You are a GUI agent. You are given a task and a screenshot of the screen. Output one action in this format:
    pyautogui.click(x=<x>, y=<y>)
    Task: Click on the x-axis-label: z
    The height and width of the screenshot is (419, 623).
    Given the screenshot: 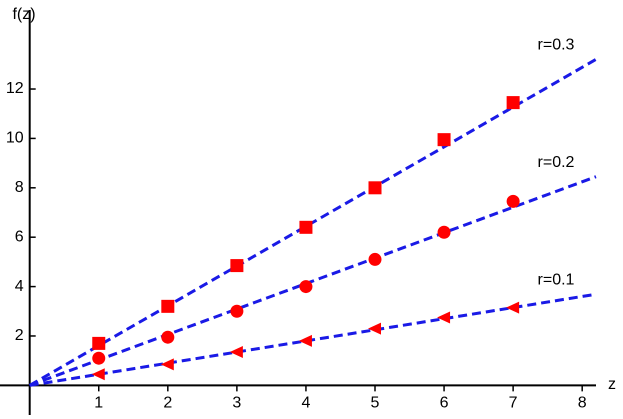 What is the action you would take?
    pyautogui.click(x=612, y=384)
    